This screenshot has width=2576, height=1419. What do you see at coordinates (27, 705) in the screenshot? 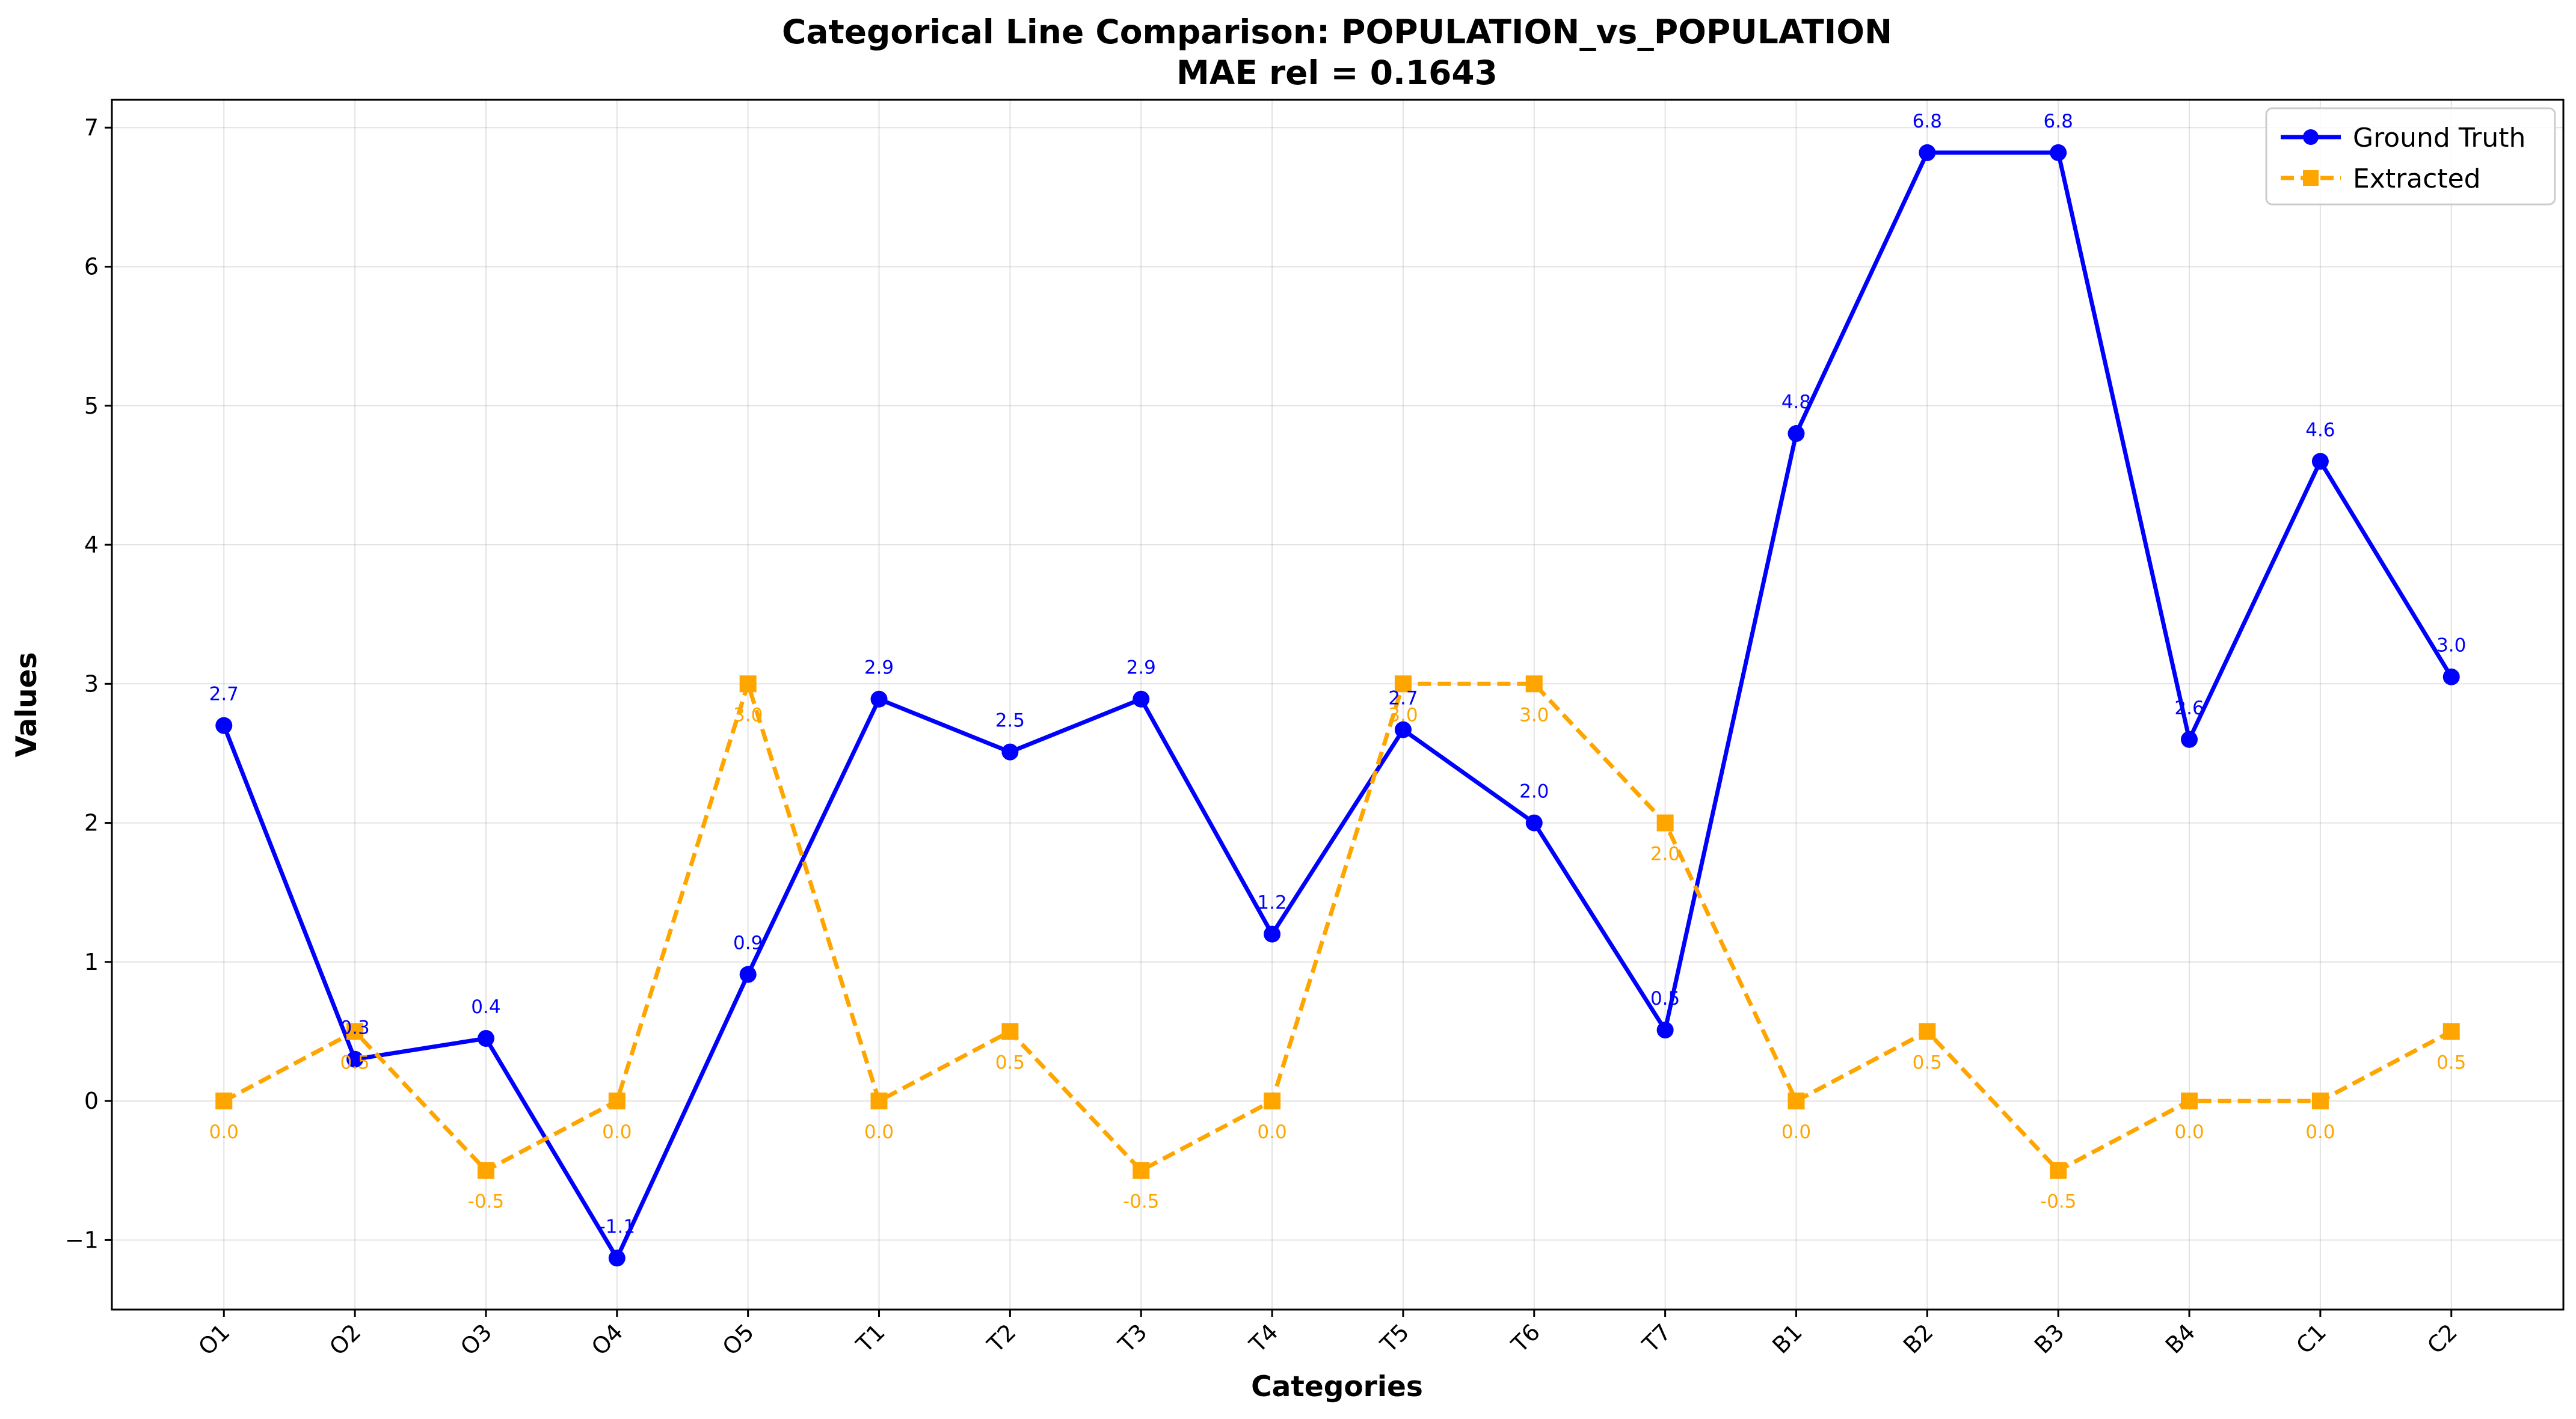
I see `y-axis-label: Values` at bounding box center [27, 705].